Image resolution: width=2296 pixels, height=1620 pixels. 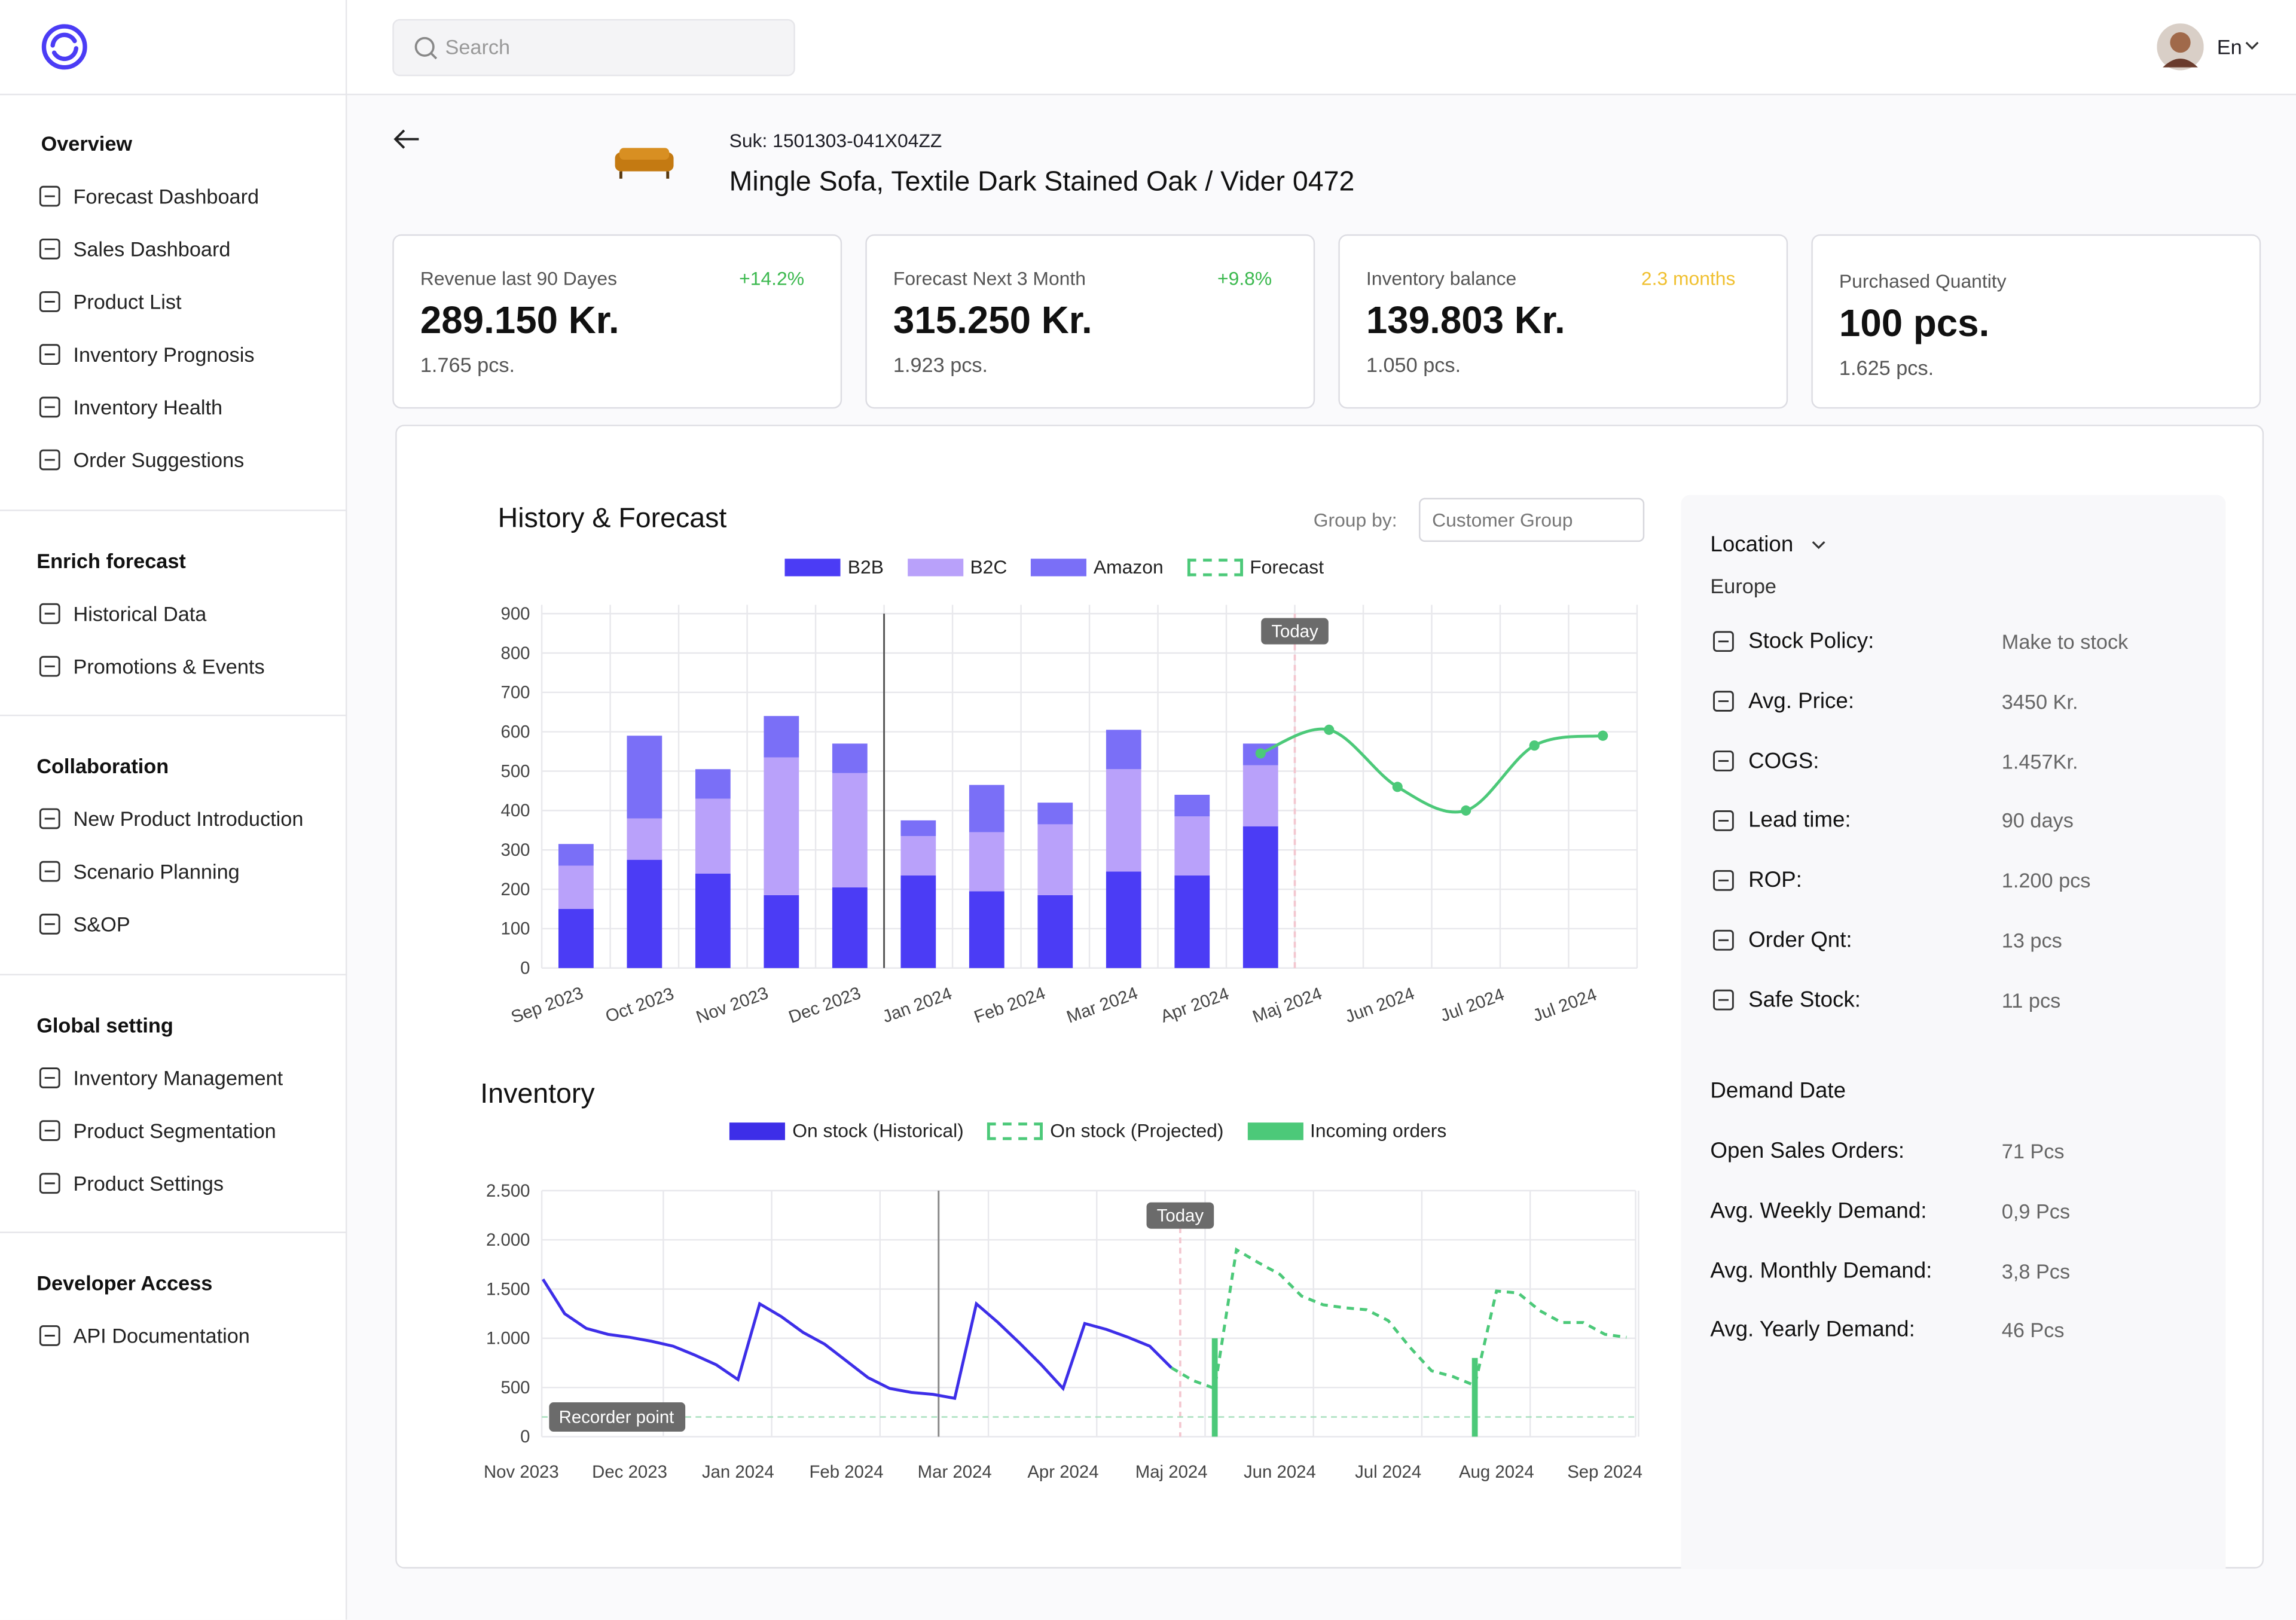 I want to click on nav-item: Product Segmentation, so click(x=174, y=1131).